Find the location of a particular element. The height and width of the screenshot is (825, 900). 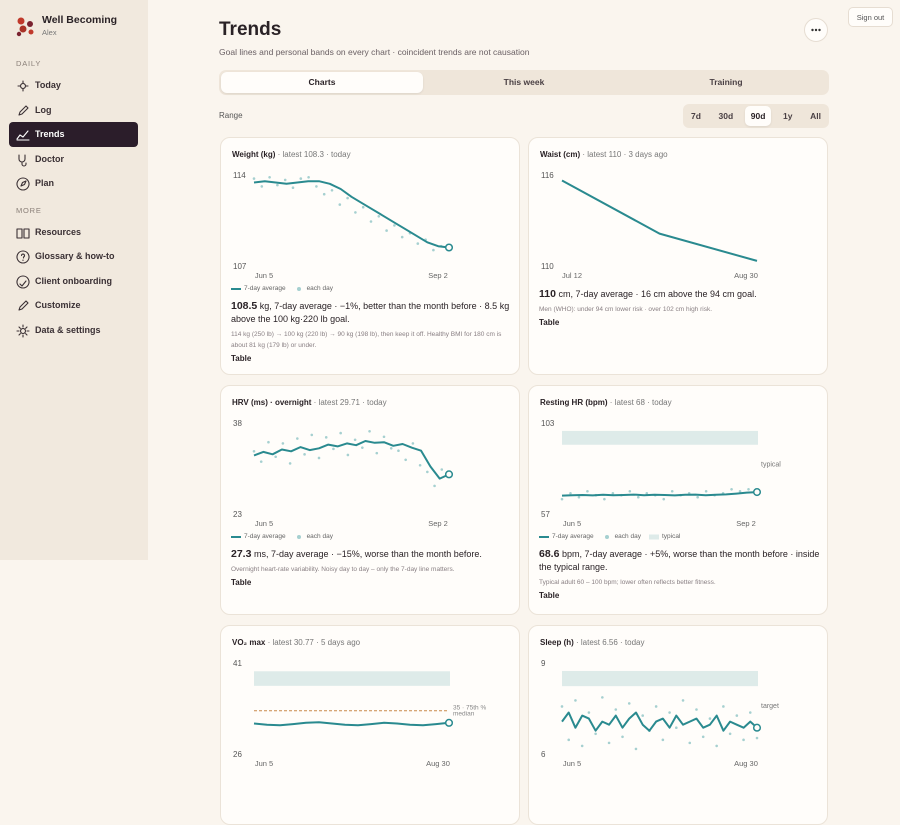

nav-item: Today is located at coordinates (74, 85).